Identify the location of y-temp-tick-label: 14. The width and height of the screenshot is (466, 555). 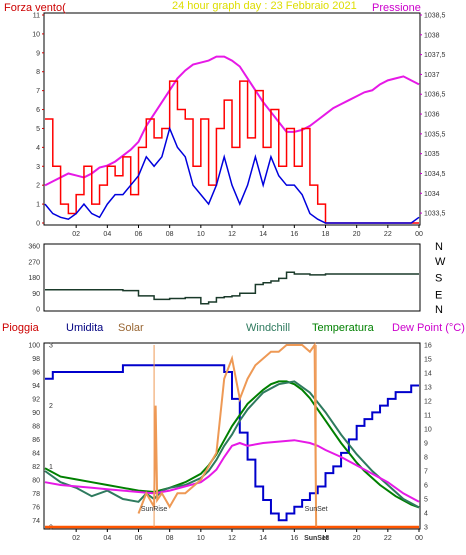
(428, 374).